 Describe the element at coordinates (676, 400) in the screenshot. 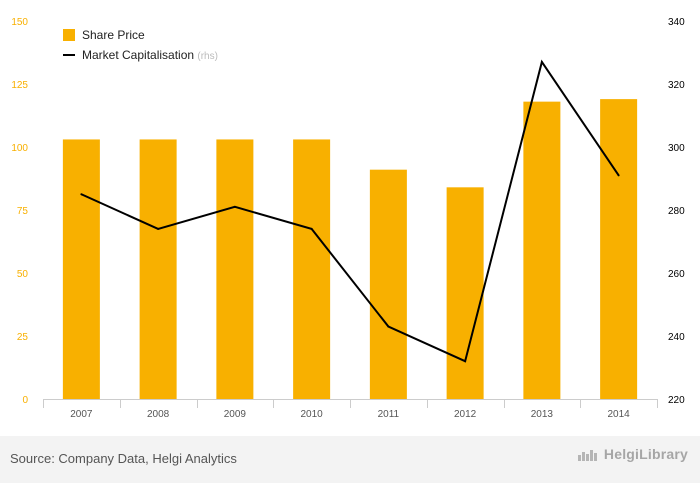

I see `y-right-tick-label: 220` at that location.